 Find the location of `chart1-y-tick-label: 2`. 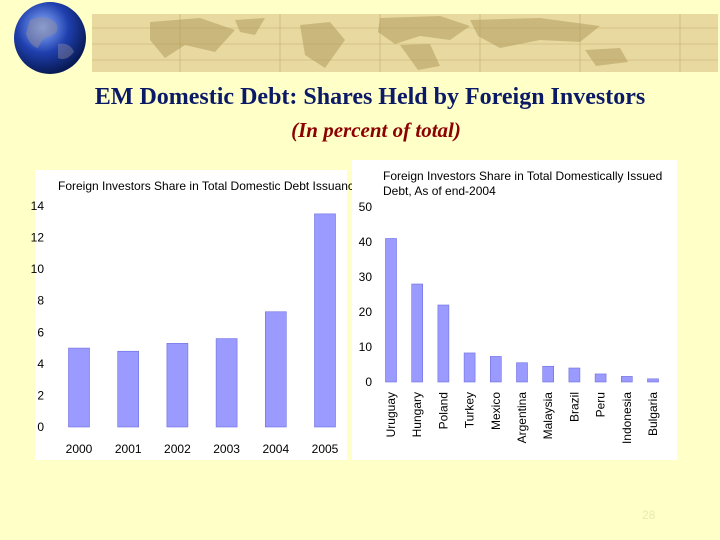

chart1-y-tick-label: 2 is located at coordinates (40, 395).